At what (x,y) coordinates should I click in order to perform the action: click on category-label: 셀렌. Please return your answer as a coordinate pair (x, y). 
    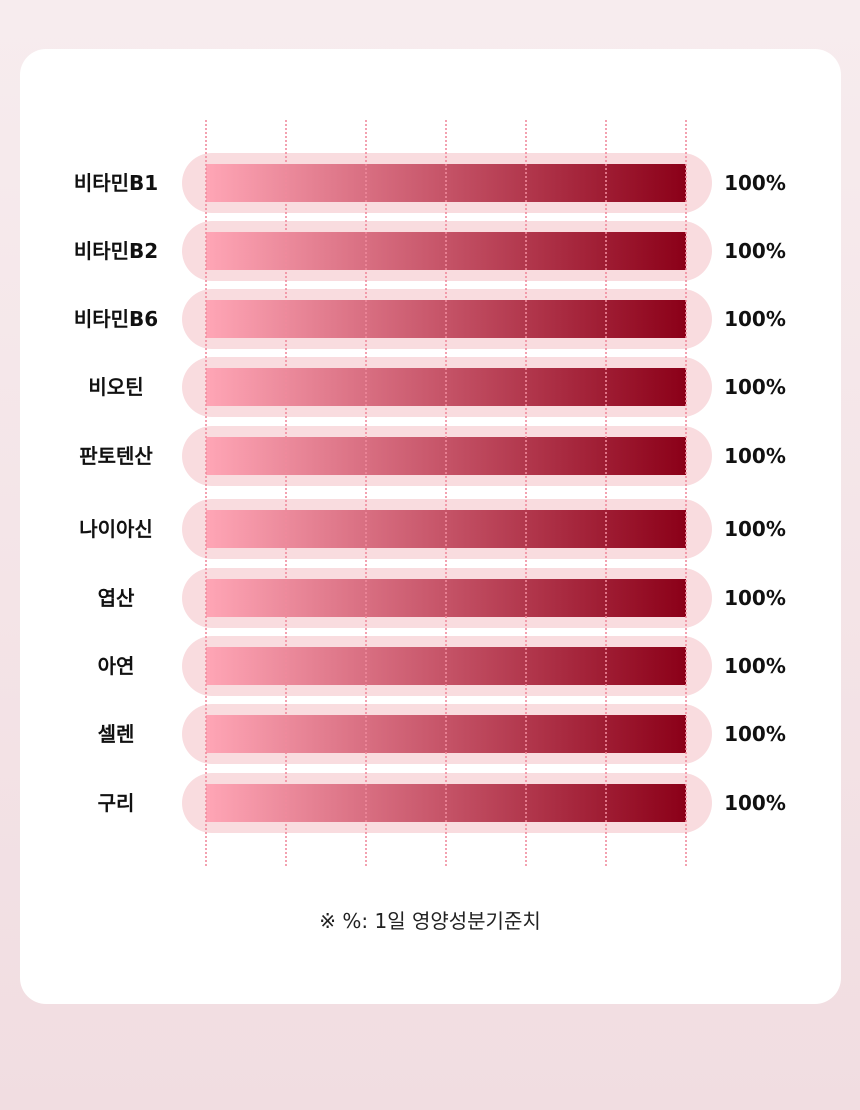
    Looking at the image, I should click on (116, 734).